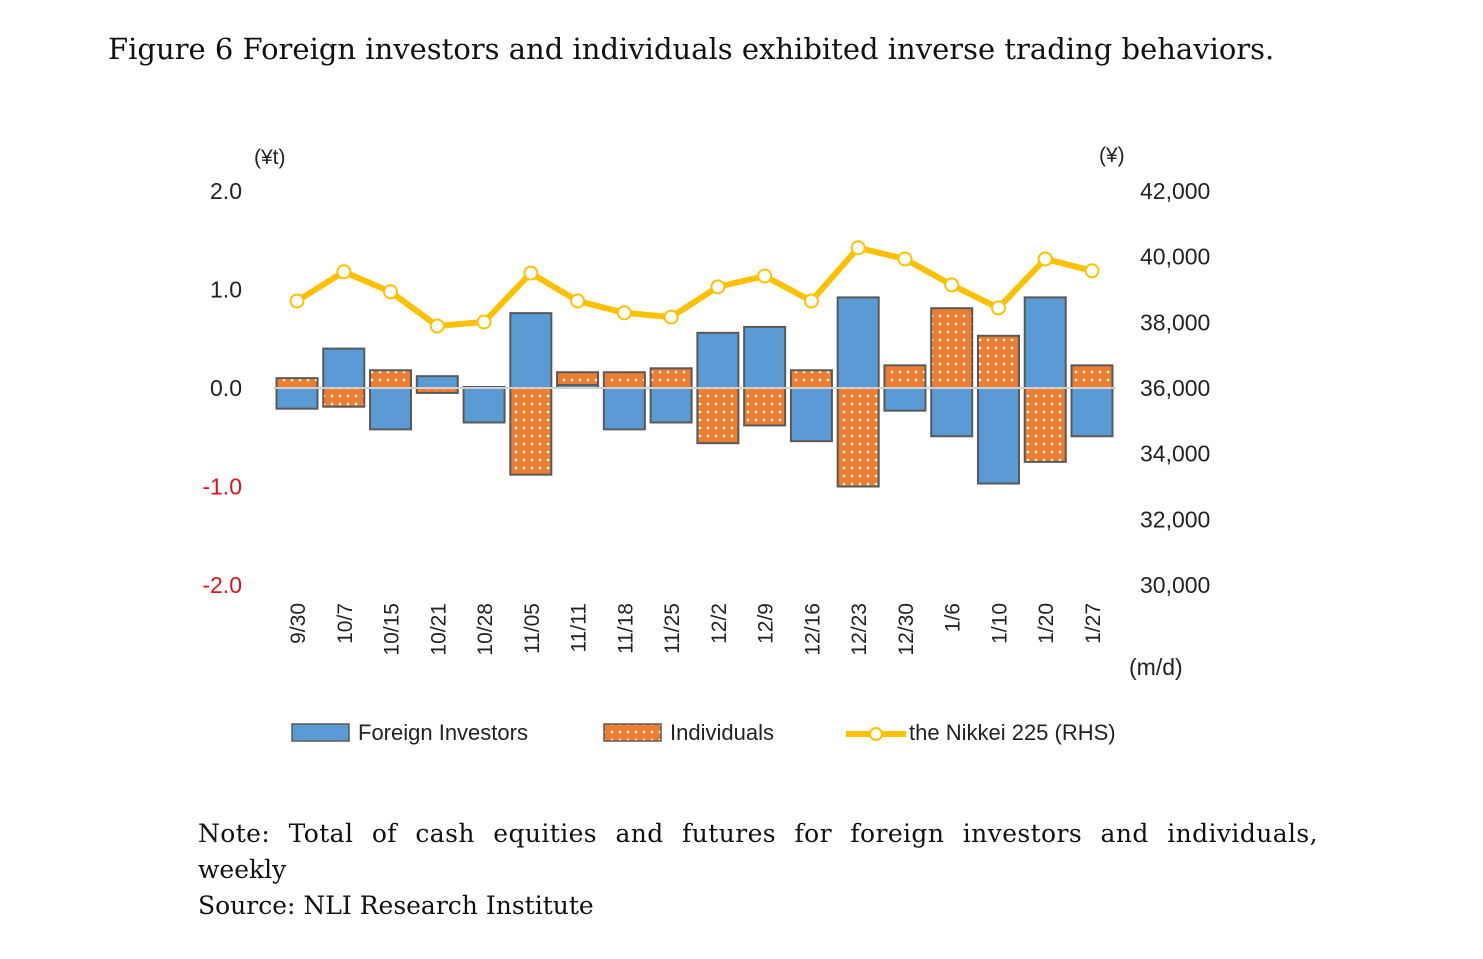 This screenshot has width=1483, height=959. I want to click on y2-tick-label: 38,000, so click(1175, 322).